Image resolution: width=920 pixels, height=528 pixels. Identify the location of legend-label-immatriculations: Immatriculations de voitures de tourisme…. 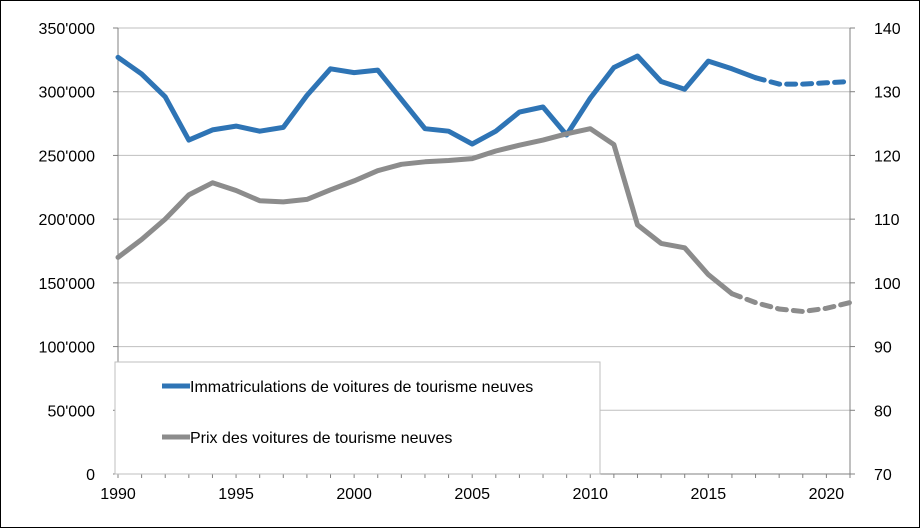
(361, 387).